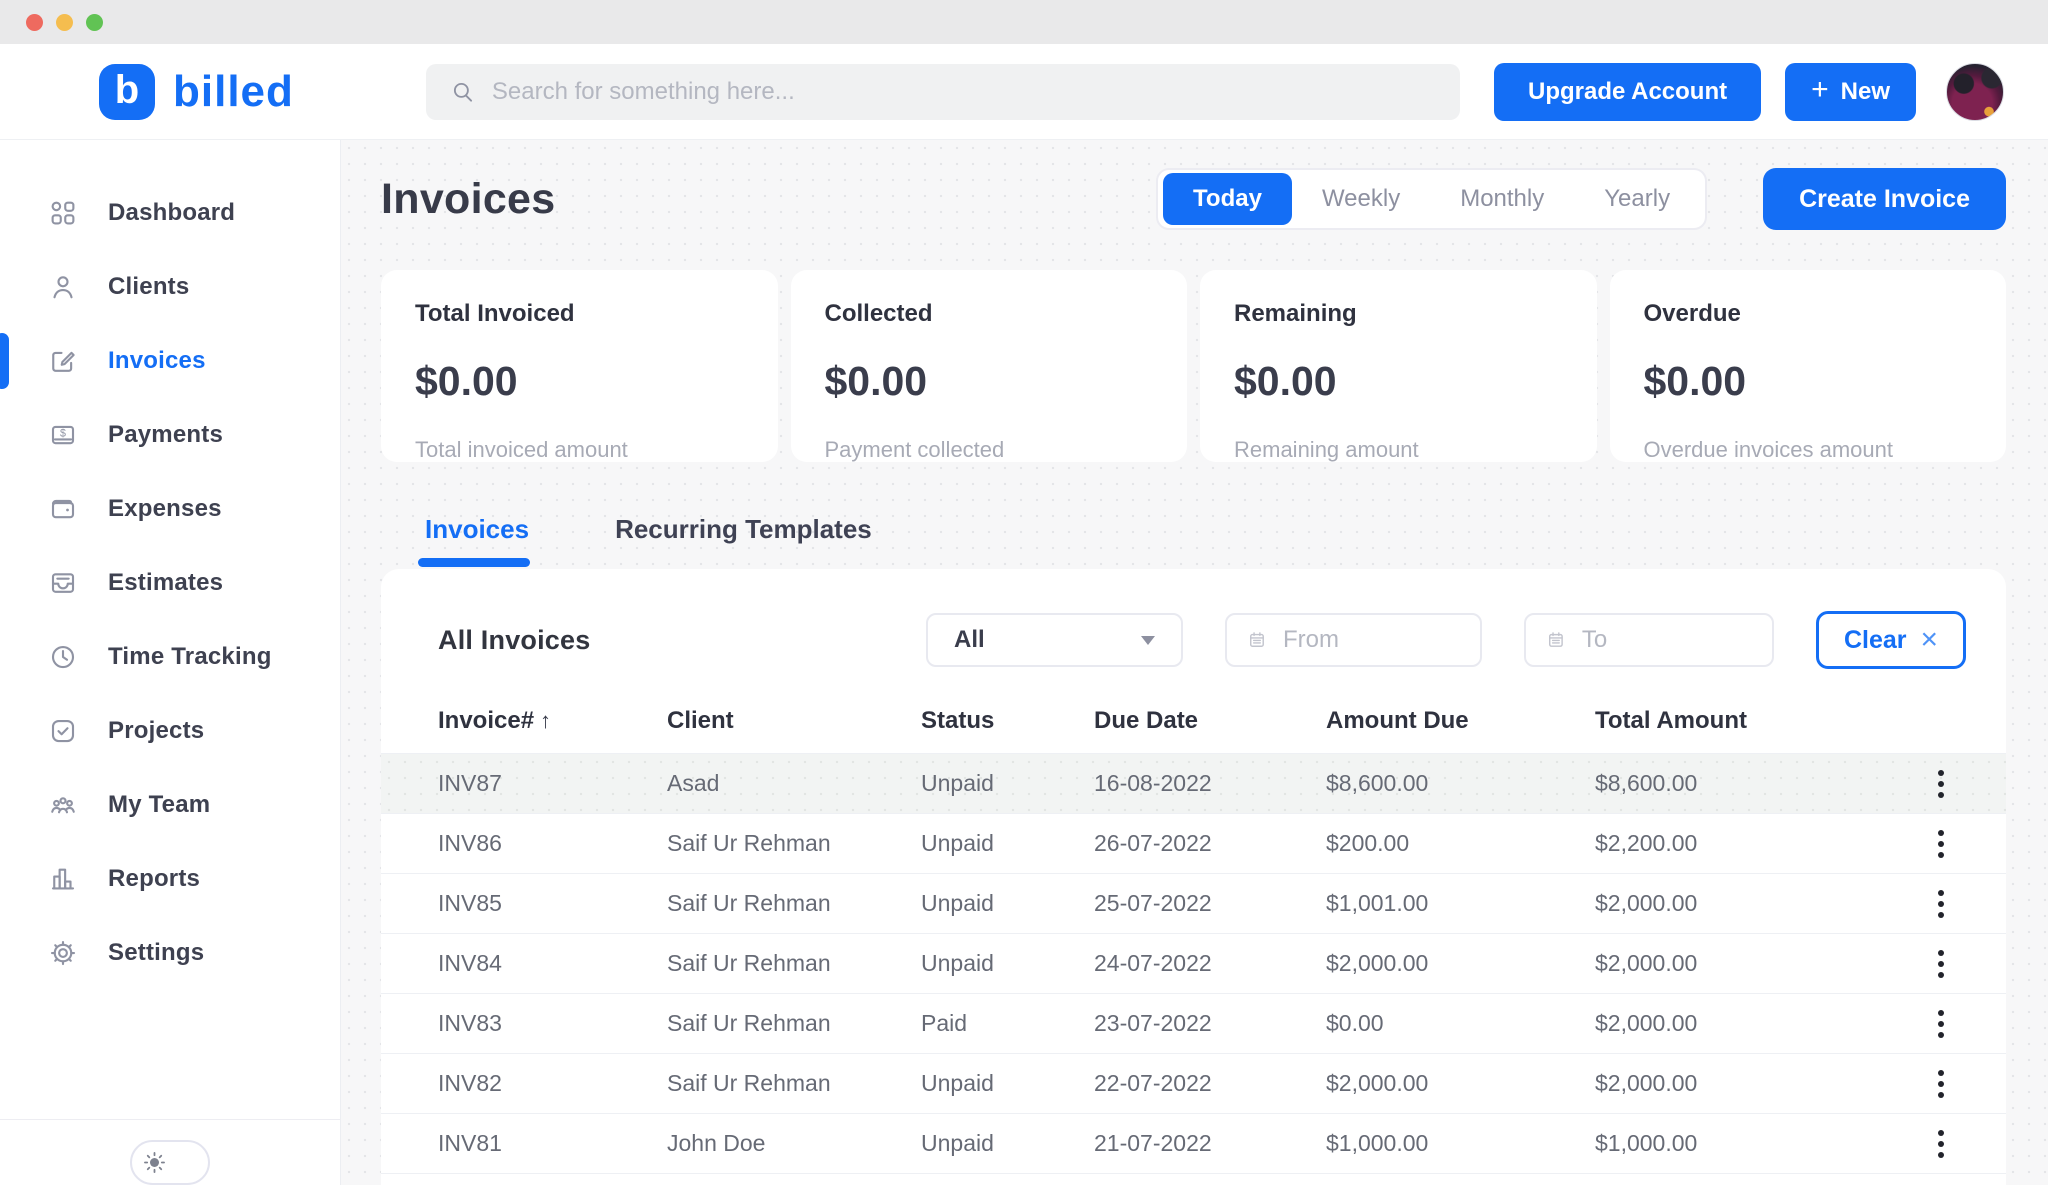  I want to click on app-logo: b billed, so click(196, 91).